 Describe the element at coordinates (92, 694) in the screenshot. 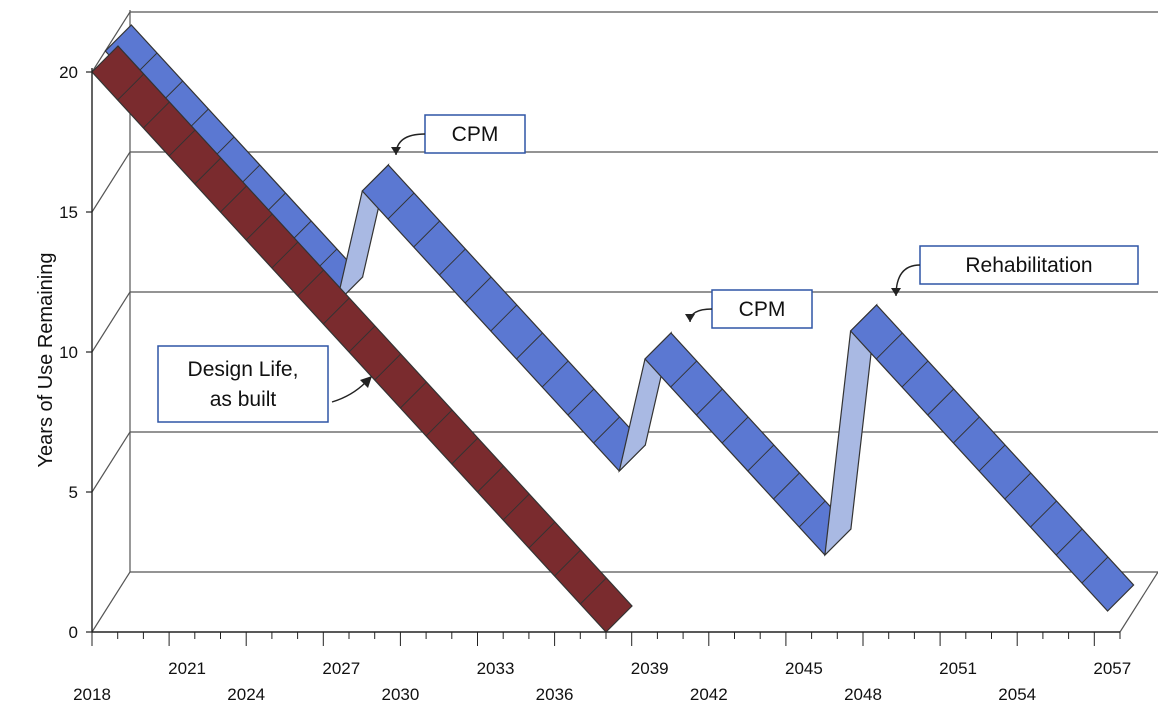

I see `x-tick-label-front: 2018` at that location.